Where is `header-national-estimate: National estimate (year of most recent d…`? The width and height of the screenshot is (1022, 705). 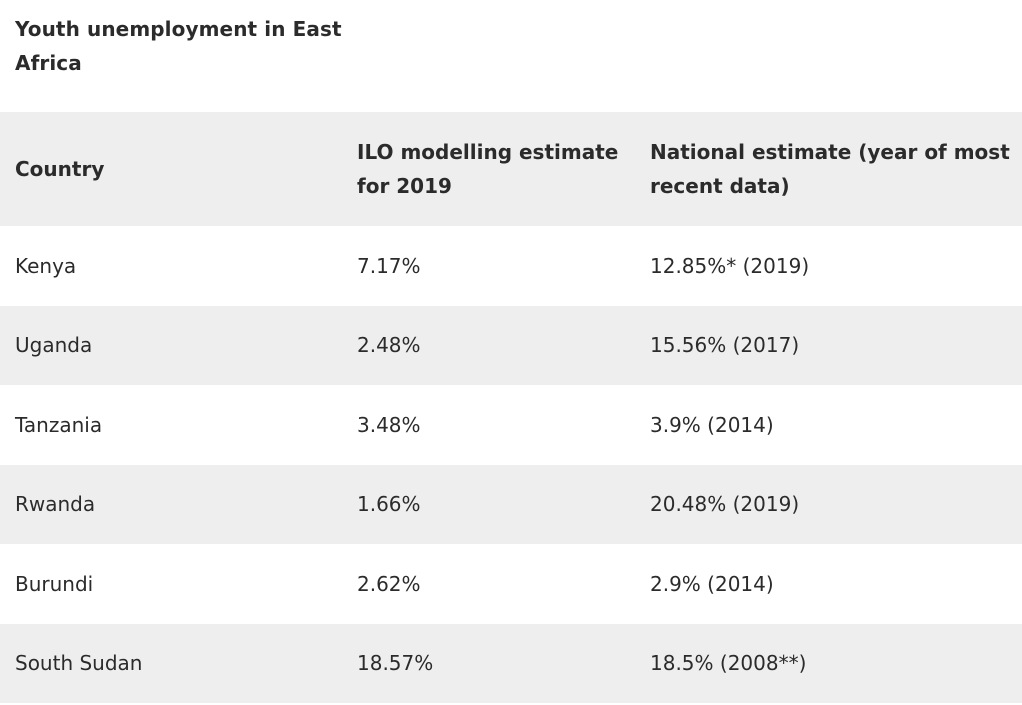 header-national-estimate: National estimate (year of most recent d… is located at coordinates (830, 169).